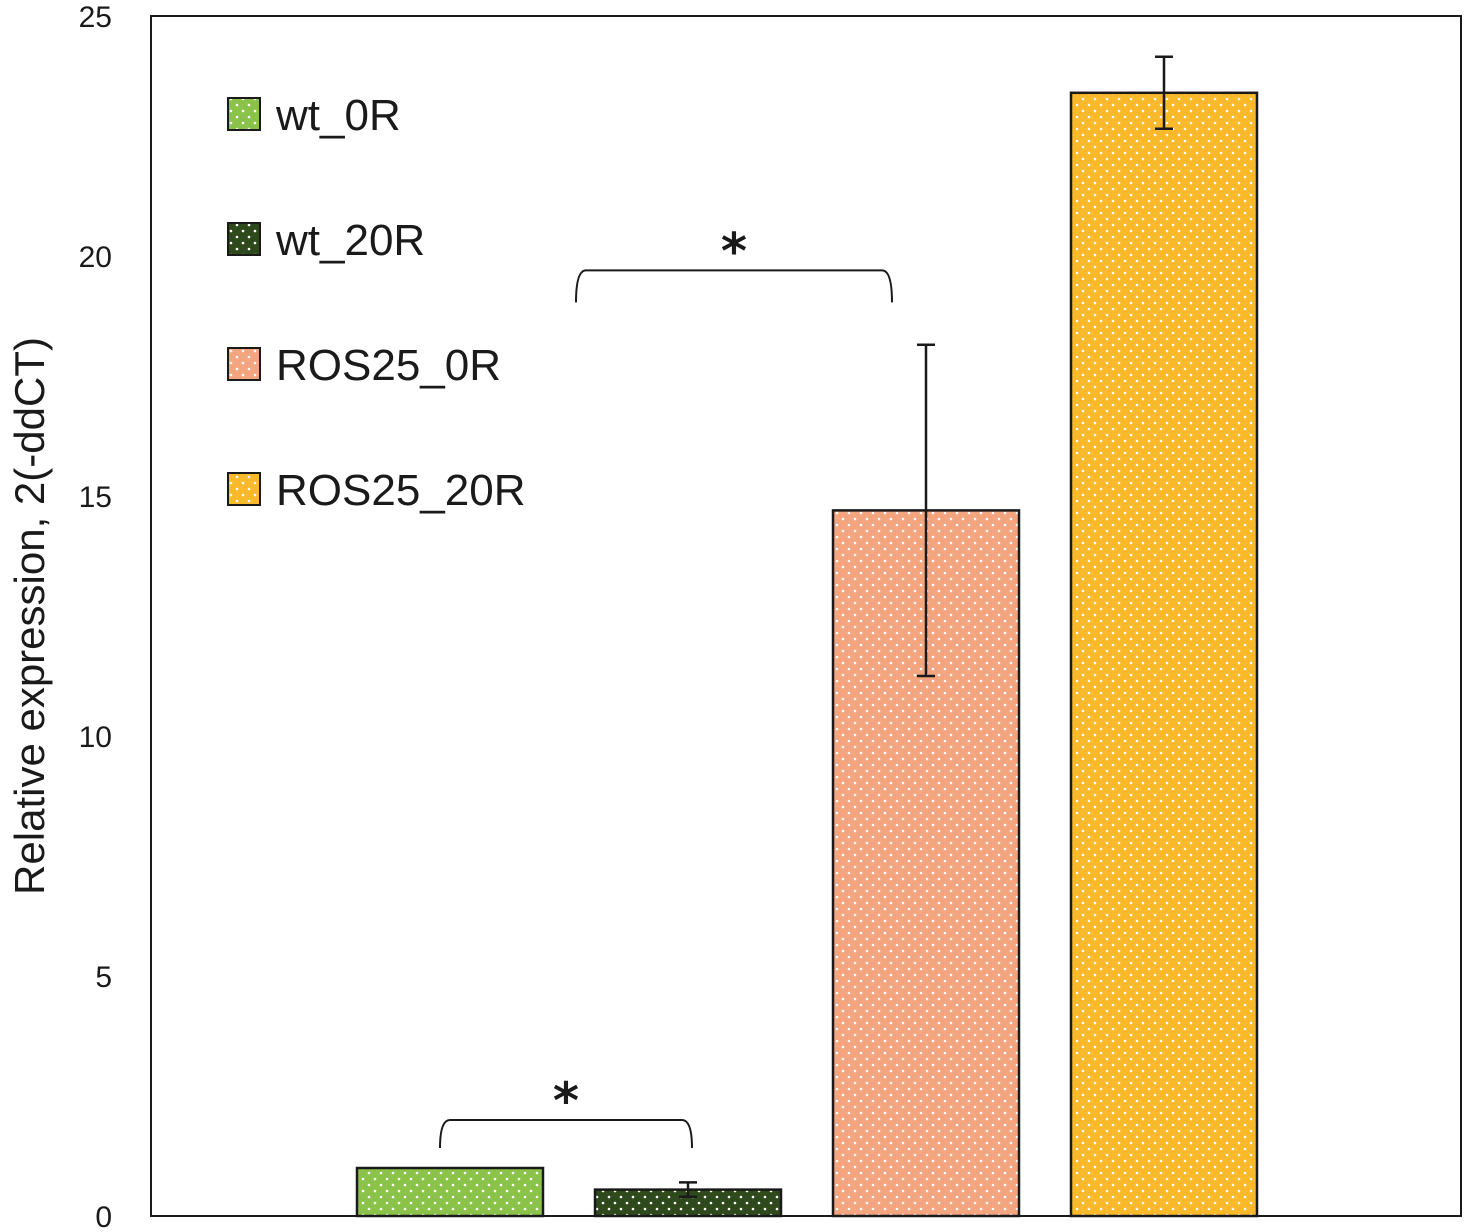 This screenshot has width=1465, height=1232. What do you see at coordinates (29, 616) in the screenshot?
I see `y-axis-title: Relative expression, 2(-ddCT)` at bounding box center [29, 616].